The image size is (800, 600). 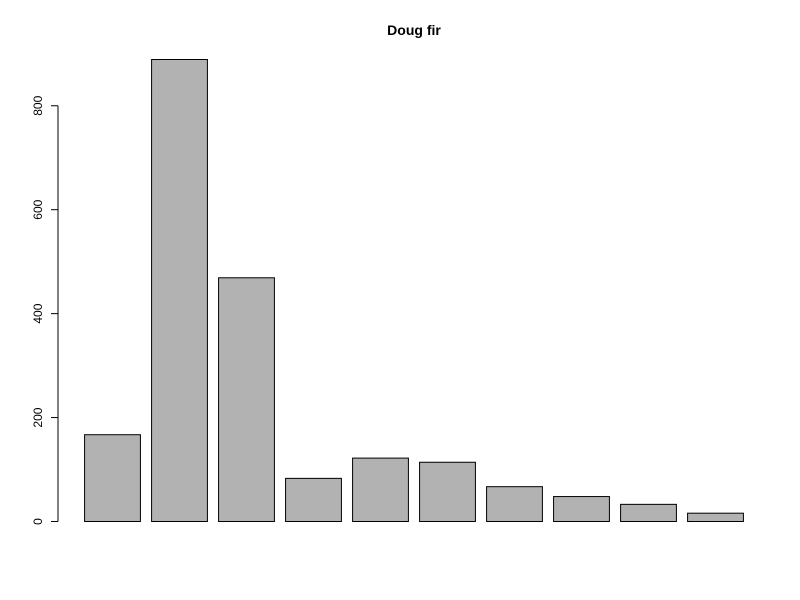 What do you see at coordinates (38, 417) in the screenshot?
I see `y-tick-label: 200` at bounding box center [38, 417].